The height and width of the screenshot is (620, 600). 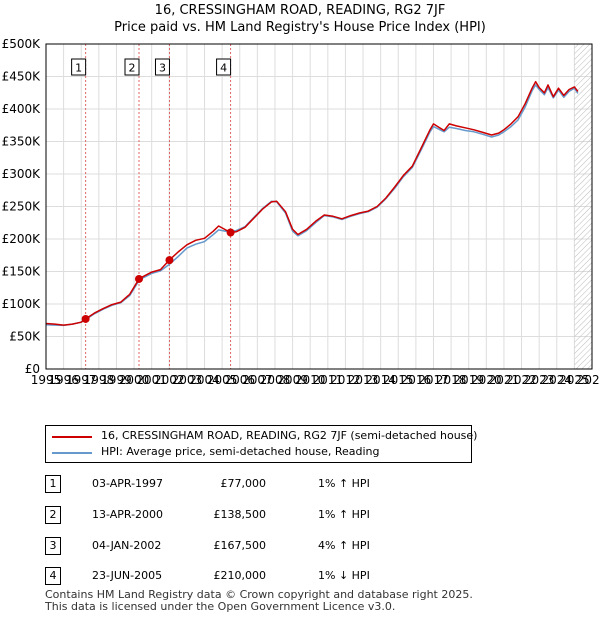 I want to click on transaction-row: 4 23-JUN-2005 £210,000 1% ↓ HPI, so click(x=300, y=578).